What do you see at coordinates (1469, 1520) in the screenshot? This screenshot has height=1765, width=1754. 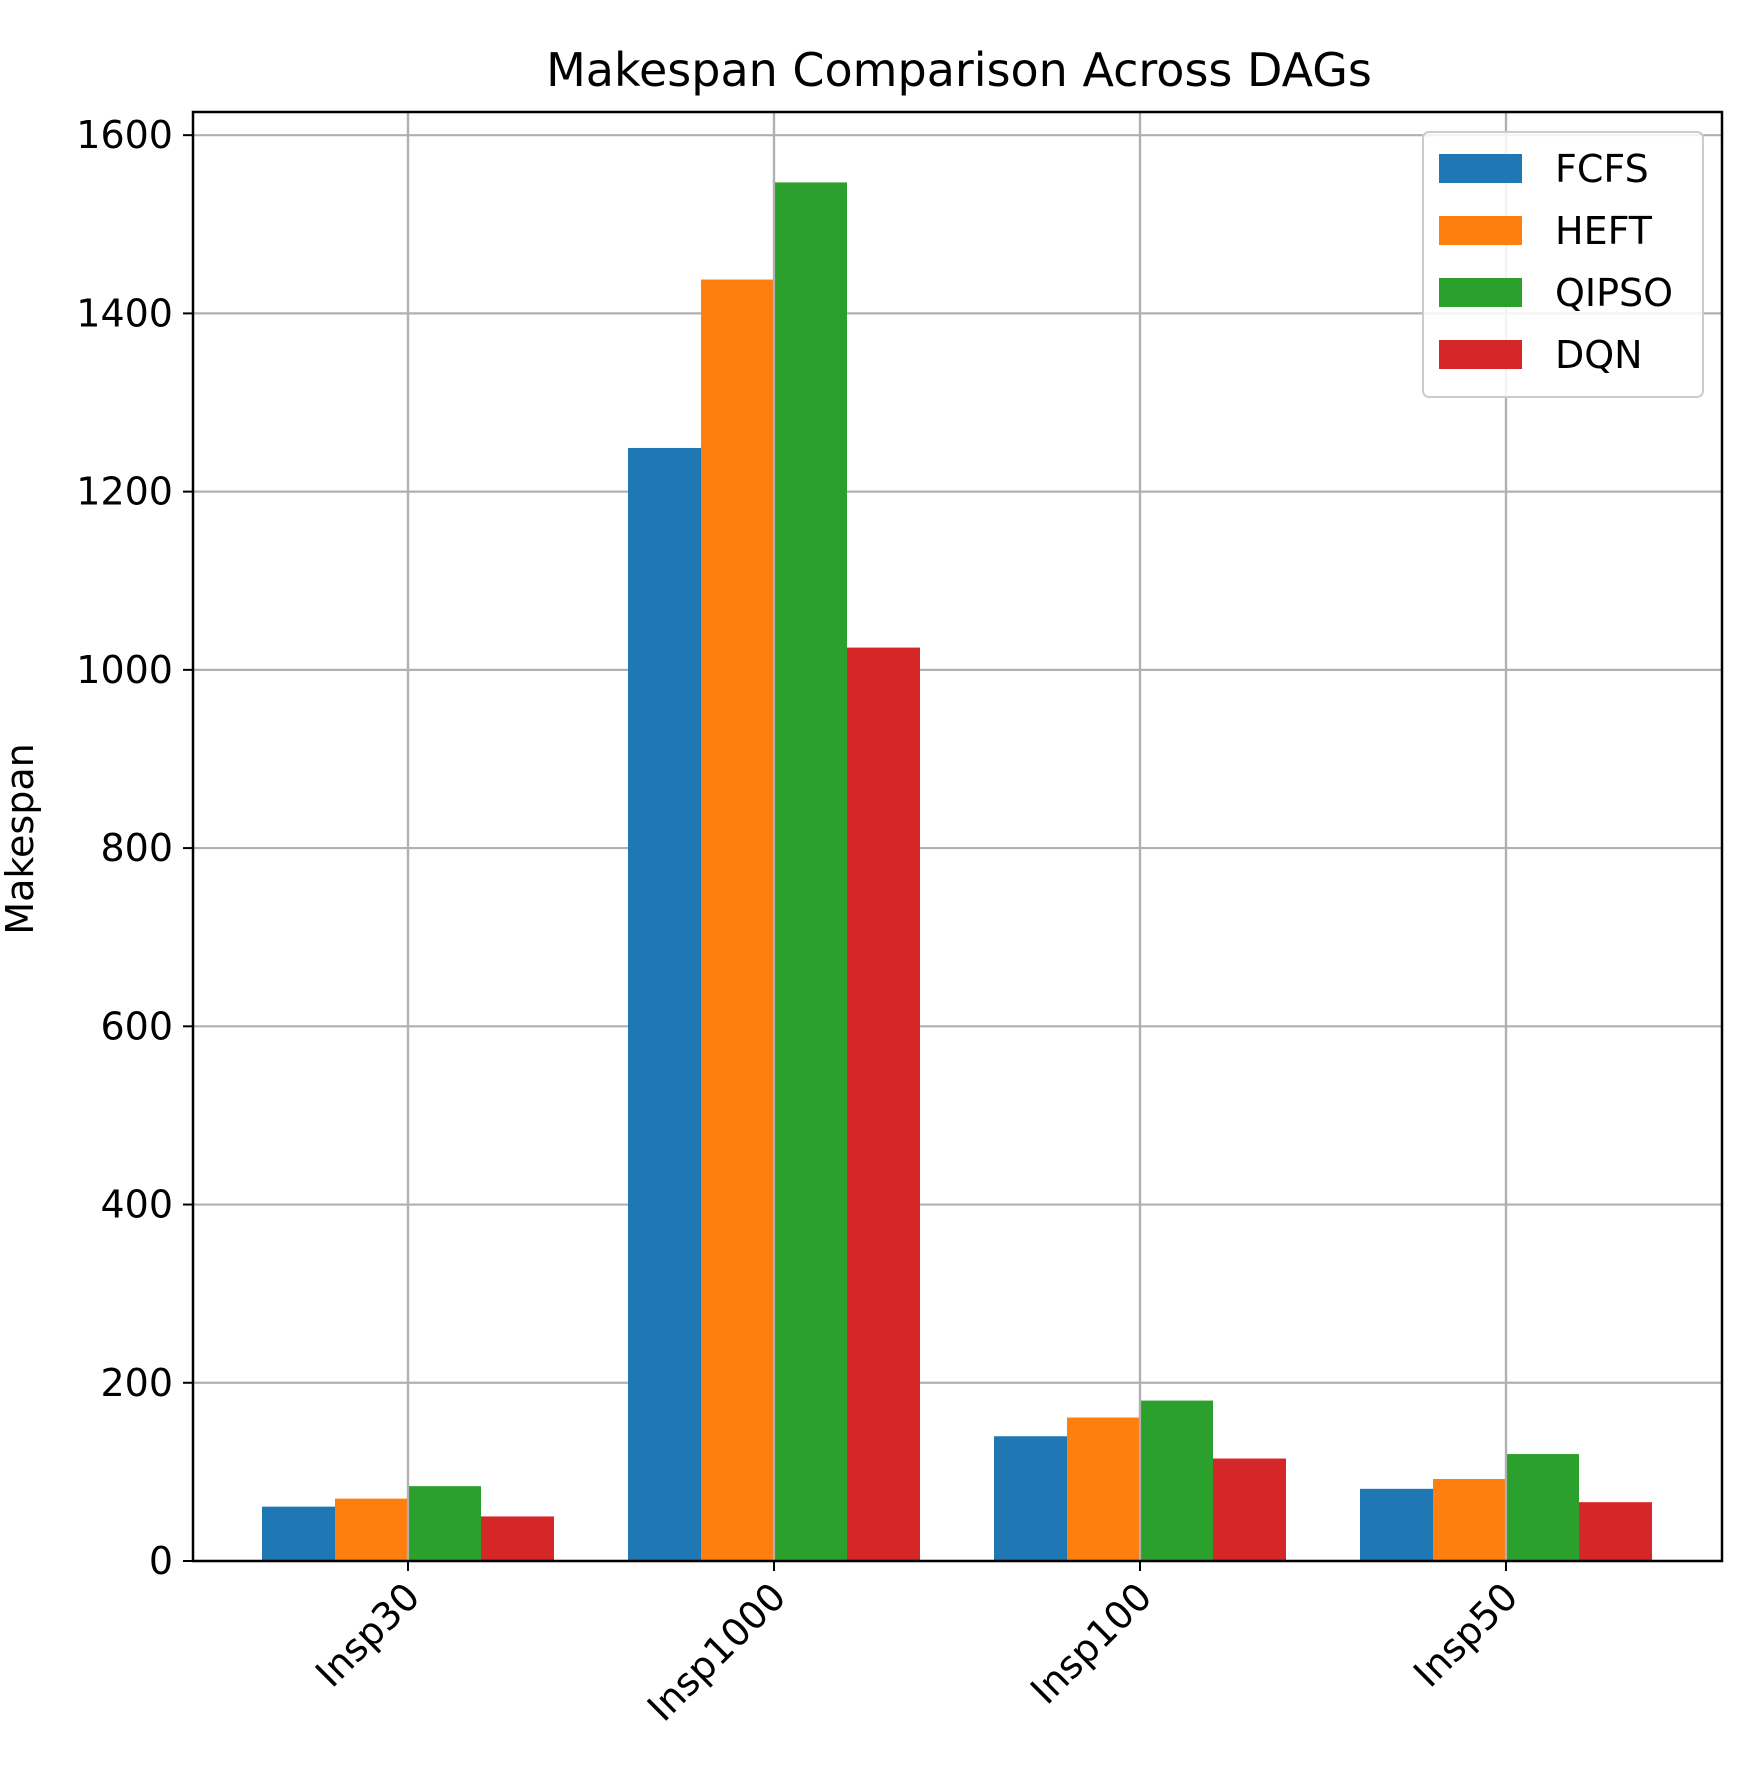 I see `bar-heft-insp50` at bounding box center [1469, 1520].